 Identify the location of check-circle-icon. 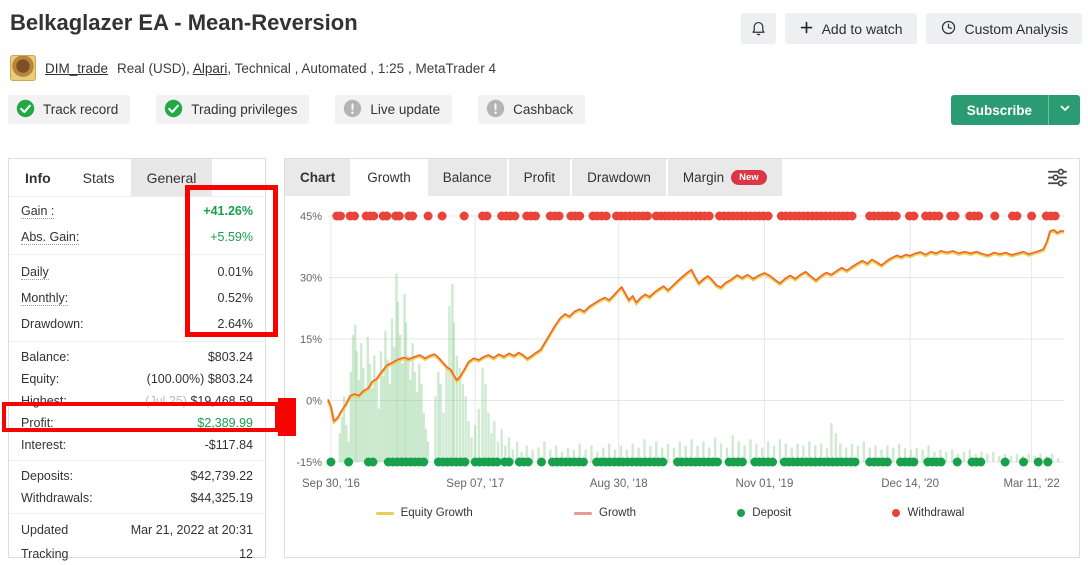
(25, 110).